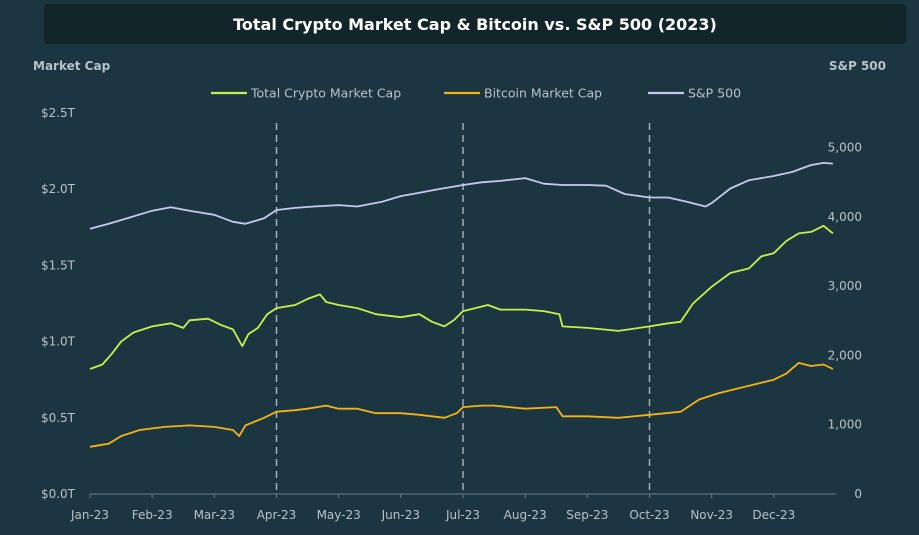 Image resolution: width=919 pixels, height=535 pixels. Describe the element at coordinates (845, 148) in the screenshot. I see `right-tick-label: 5,000` at that location.